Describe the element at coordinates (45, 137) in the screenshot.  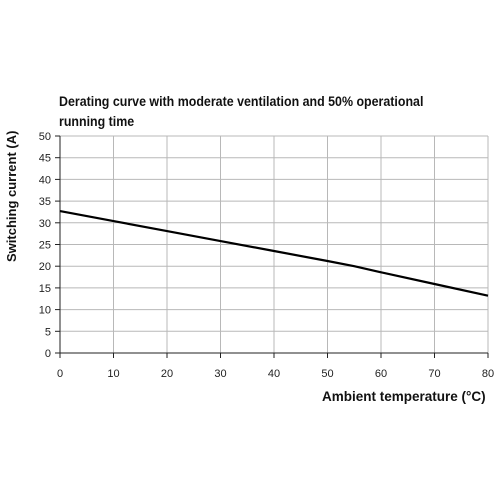
I see `y-tick-label: 50` at that location.